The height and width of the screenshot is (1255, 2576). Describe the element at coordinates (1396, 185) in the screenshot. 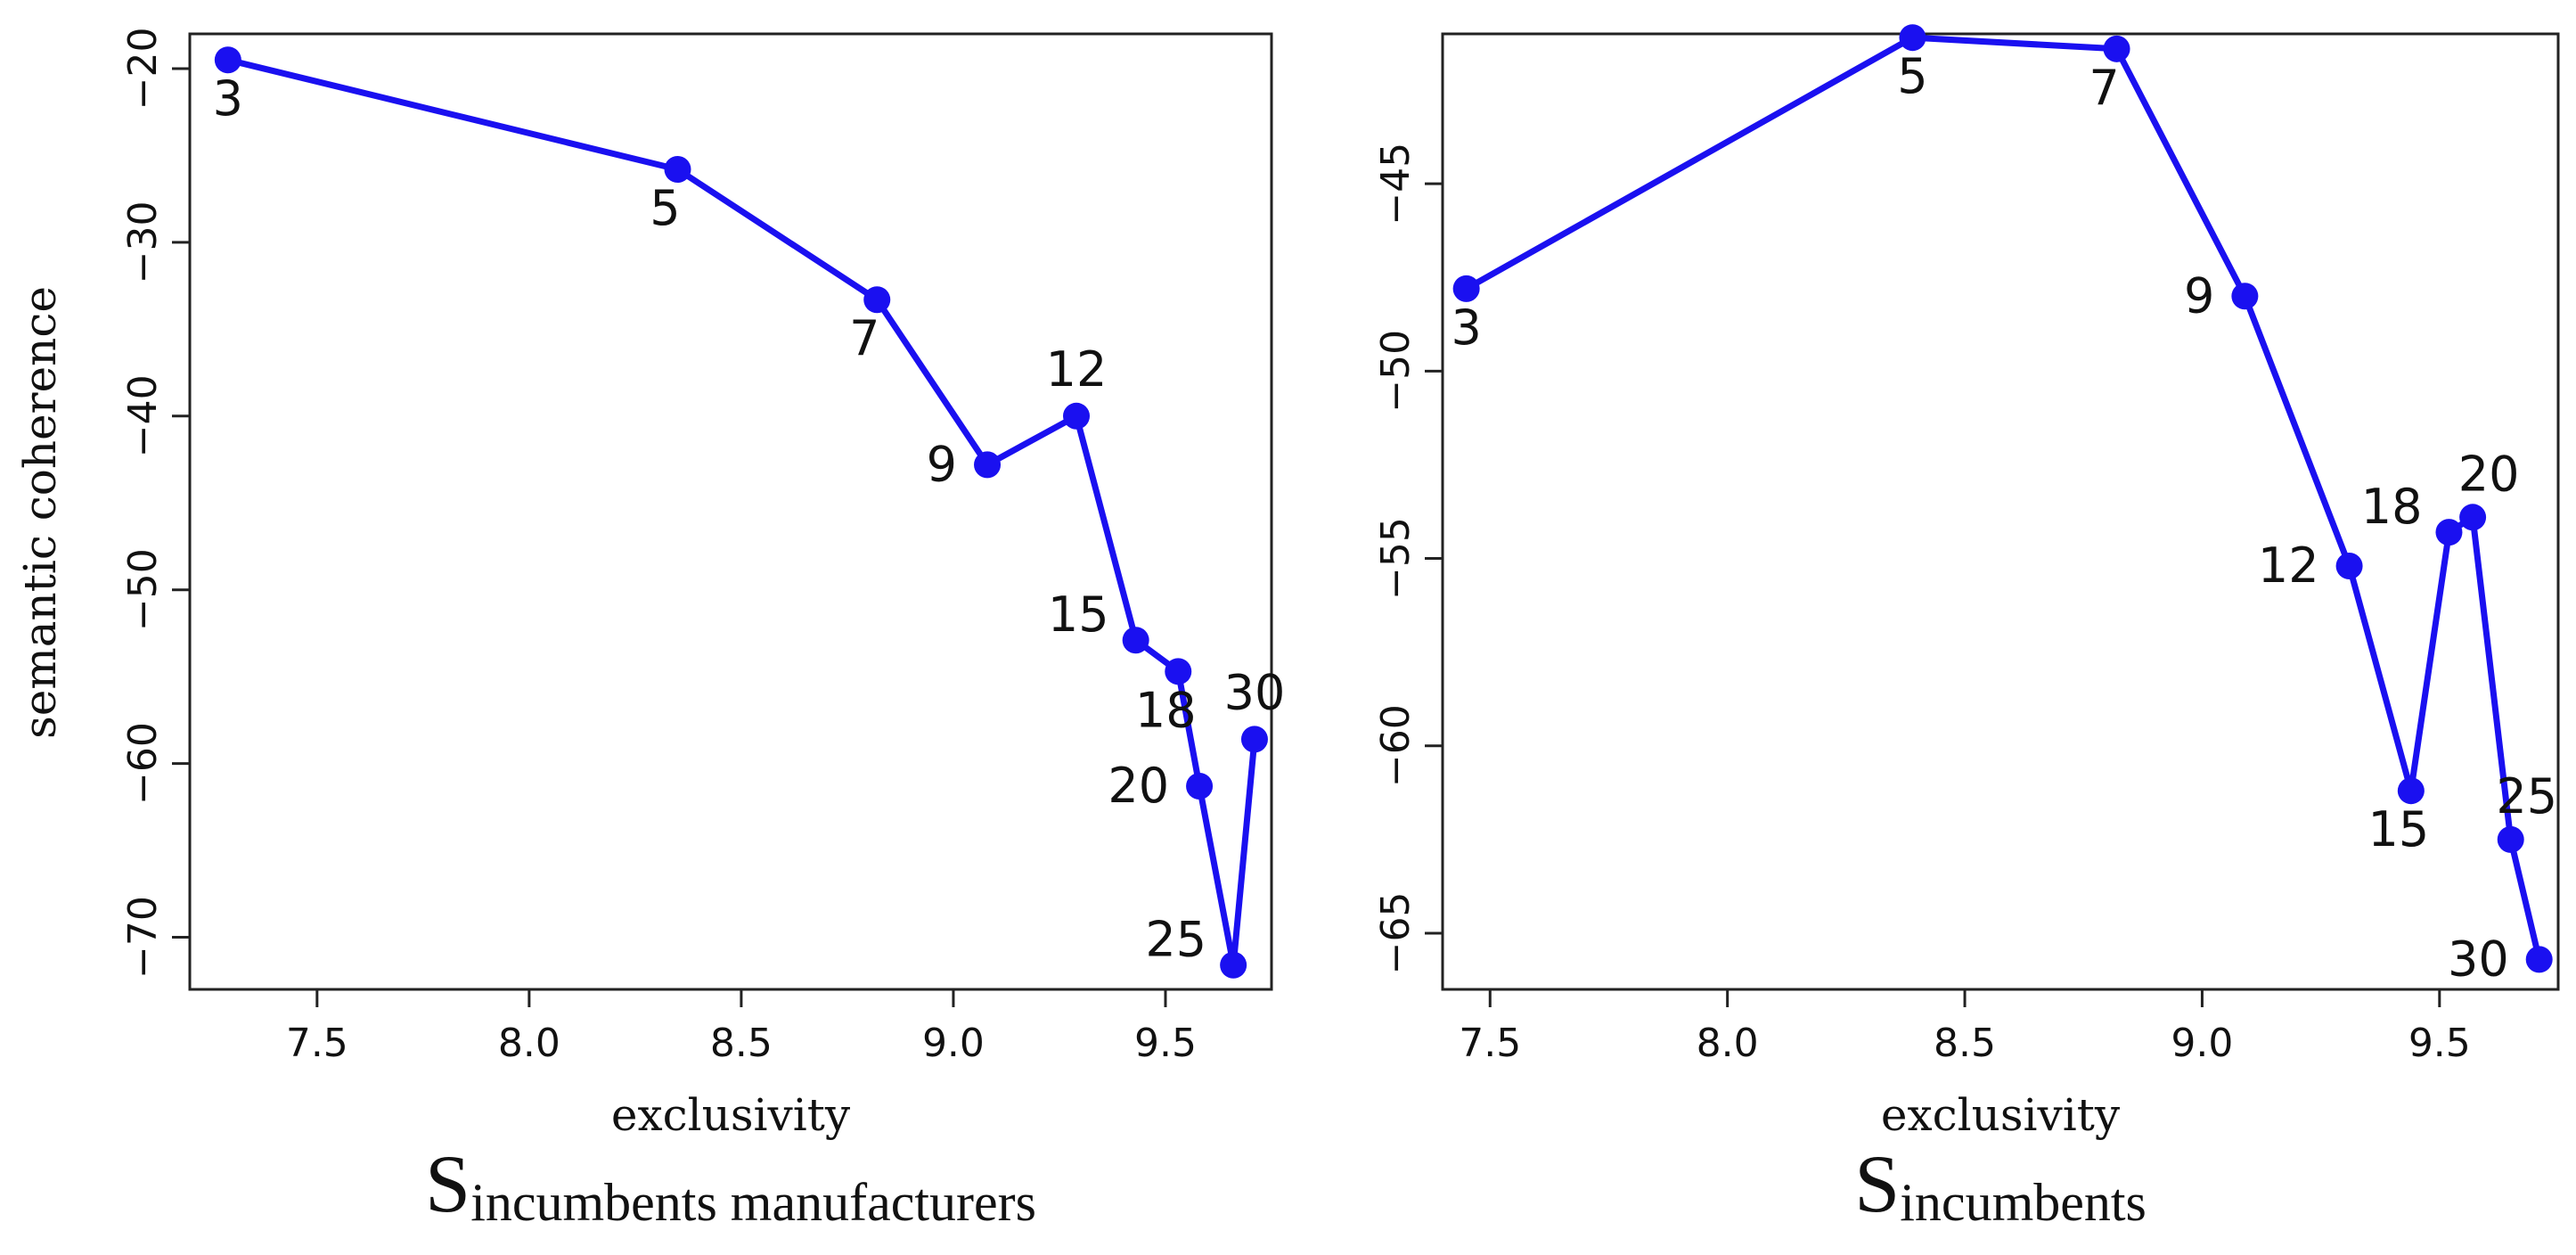

I see `y-tick-label: −45` at that location.